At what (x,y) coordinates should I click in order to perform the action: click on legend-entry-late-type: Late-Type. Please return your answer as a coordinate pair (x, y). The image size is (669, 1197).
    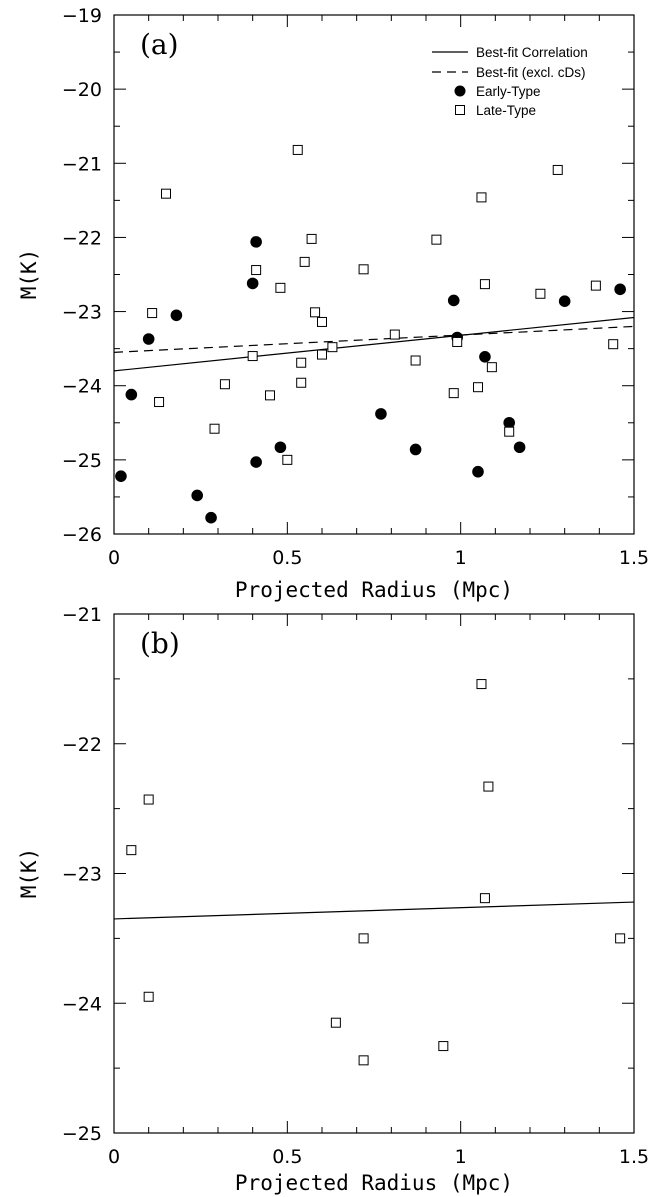
    Looking at the image, I should click on (506, 110).